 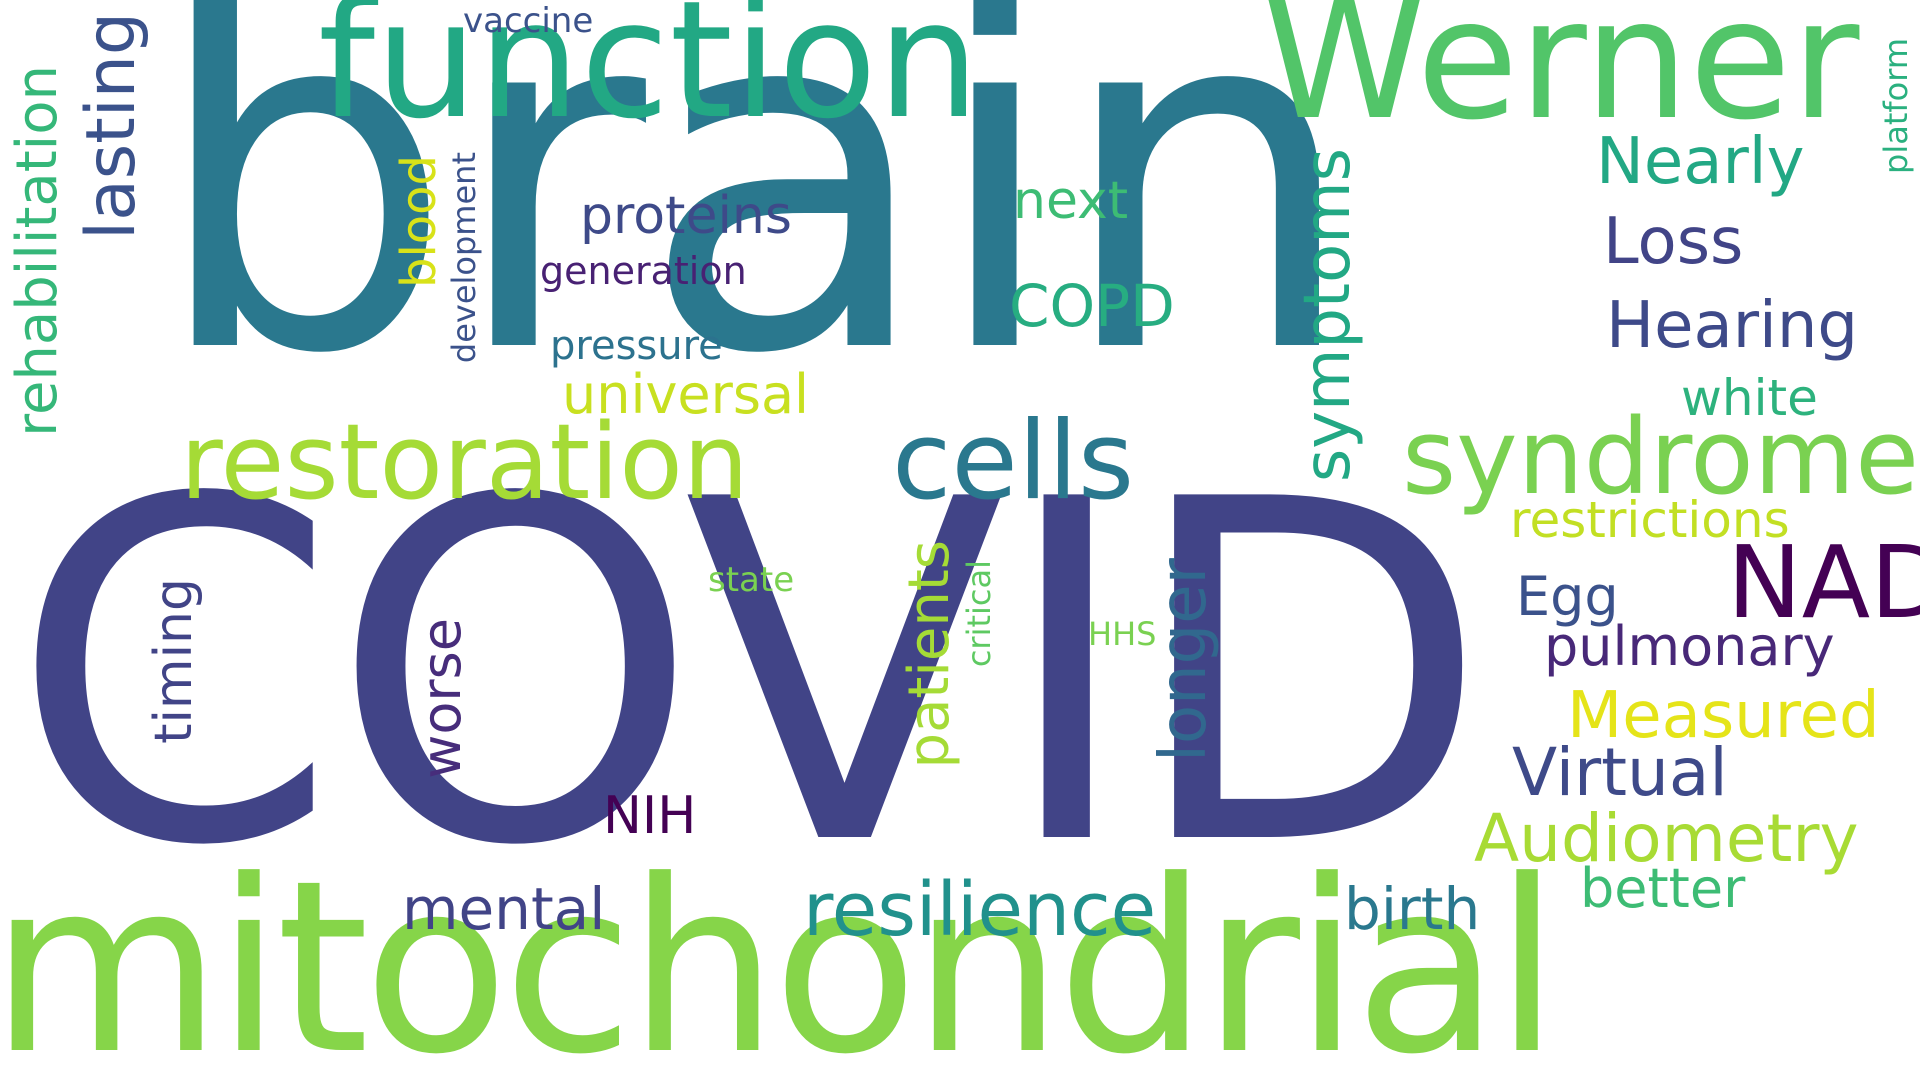 What do you see at coordinates (1070, 201) in the screenshot?
I see `word-next: next` at bounding box center [1070, 201].